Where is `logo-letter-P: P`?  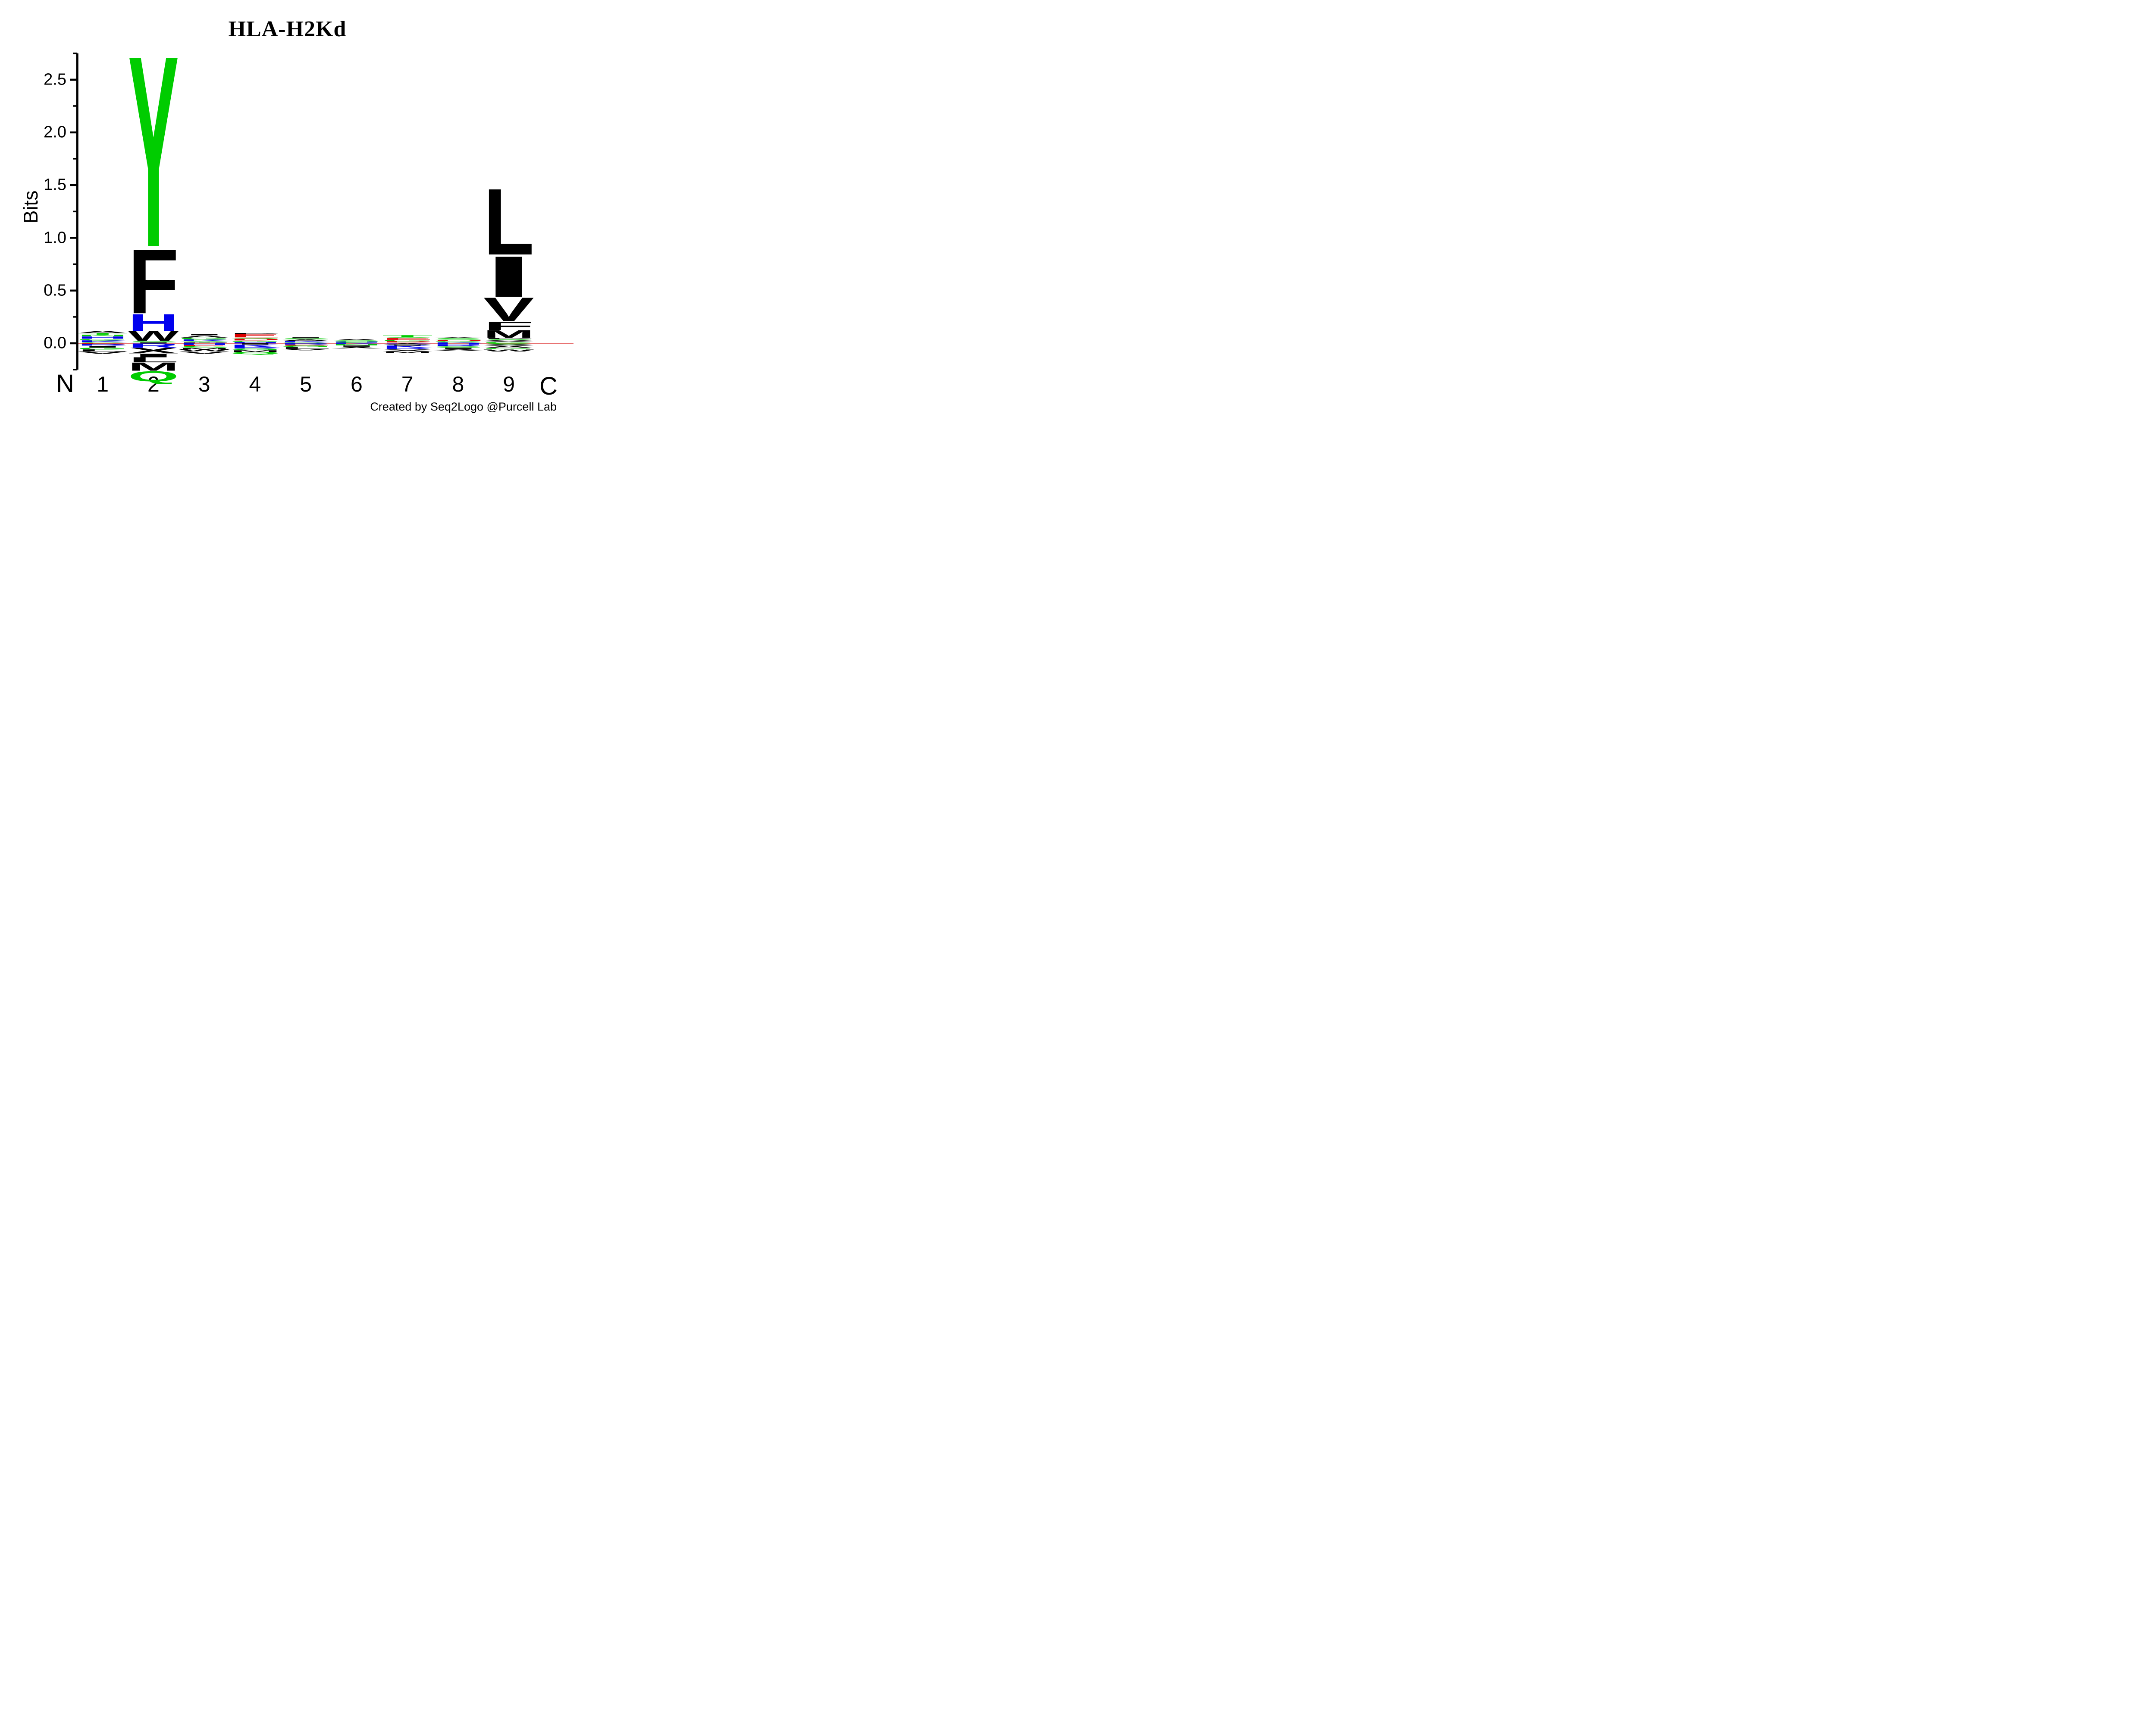
logo-letter-P: P is located at coordinates (204, 343).